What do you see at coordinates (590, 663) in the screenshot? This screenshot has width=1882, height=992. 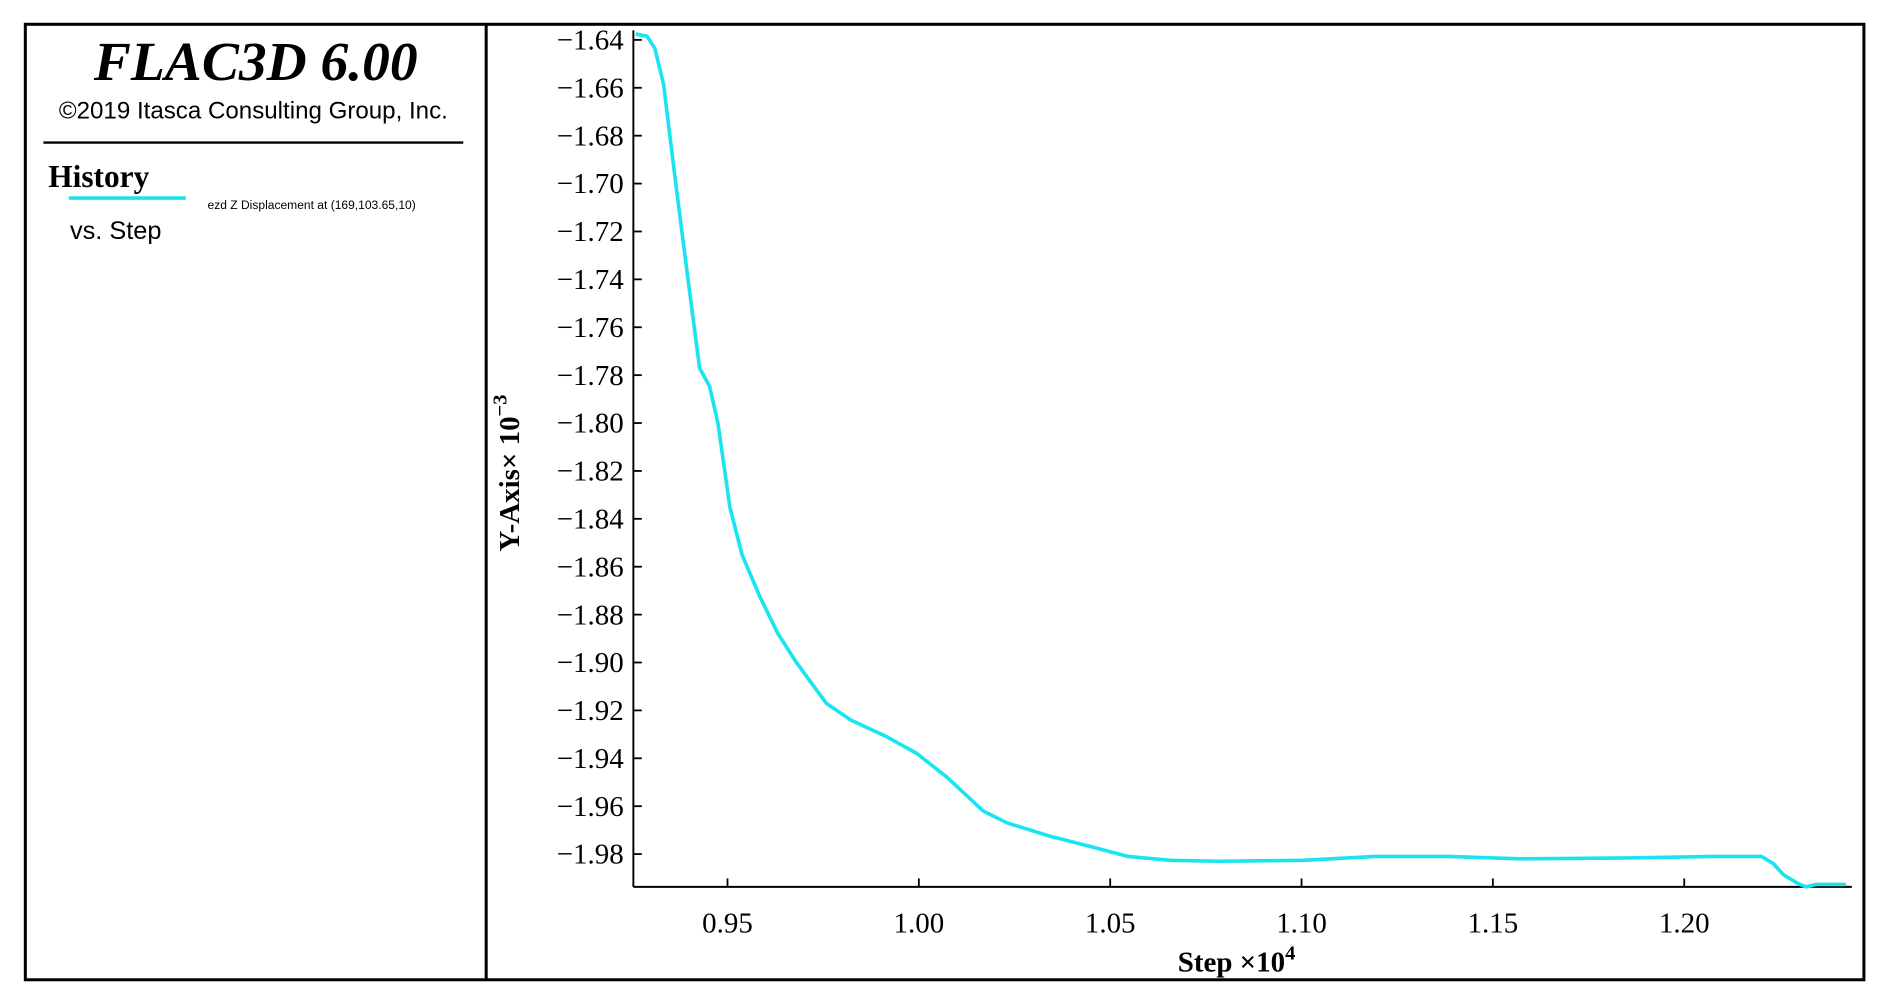 I see `y-tick-label: −1.90` at bounding box center [590, 663].